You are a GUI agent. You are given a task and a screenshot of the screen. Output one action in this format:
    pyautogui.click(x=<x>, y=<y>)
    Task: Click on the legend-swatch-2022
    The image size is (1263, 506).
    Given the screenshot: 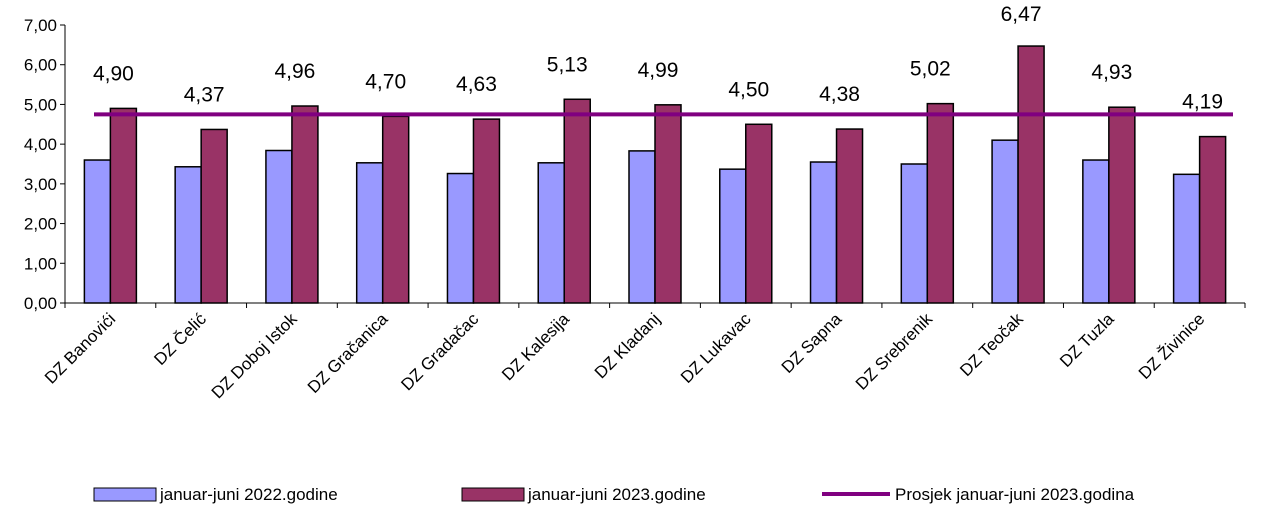 What is the action you would take?
    pyautogui.click(x=125, y=494)
    